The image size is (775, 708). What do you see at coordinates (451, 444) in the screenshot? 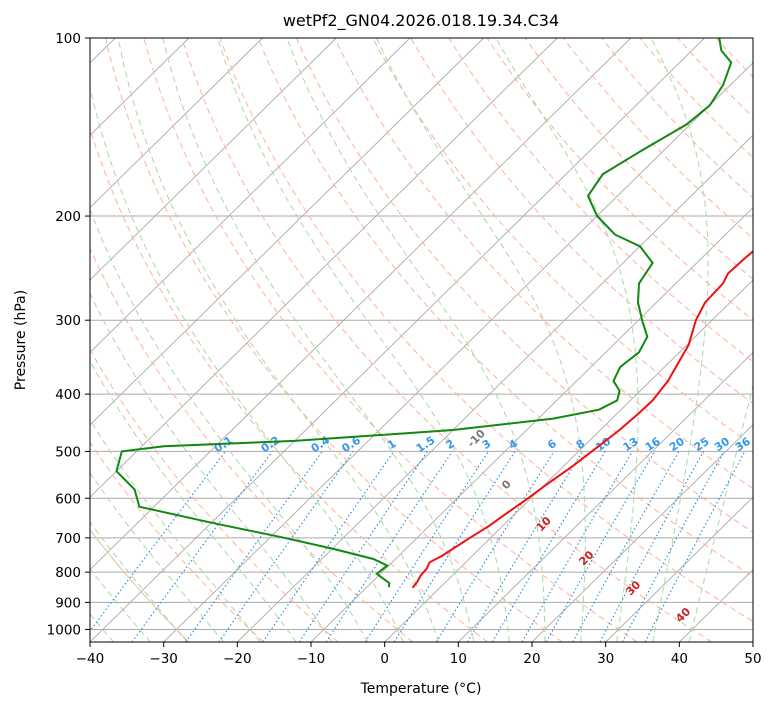
I see `mixing-ratio-label: 2` at bounding box center [451, 444].